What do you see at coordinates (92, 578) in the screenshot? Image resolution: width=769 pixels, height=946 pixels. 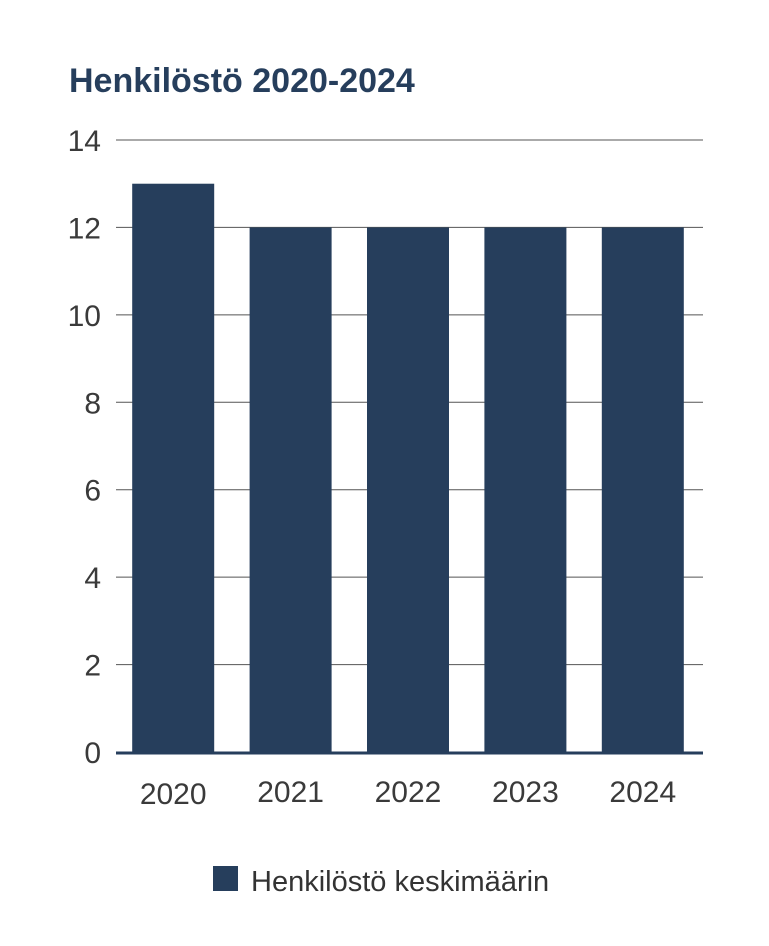 I see `y-tick-label: 4` at bounding box center [92, 578].